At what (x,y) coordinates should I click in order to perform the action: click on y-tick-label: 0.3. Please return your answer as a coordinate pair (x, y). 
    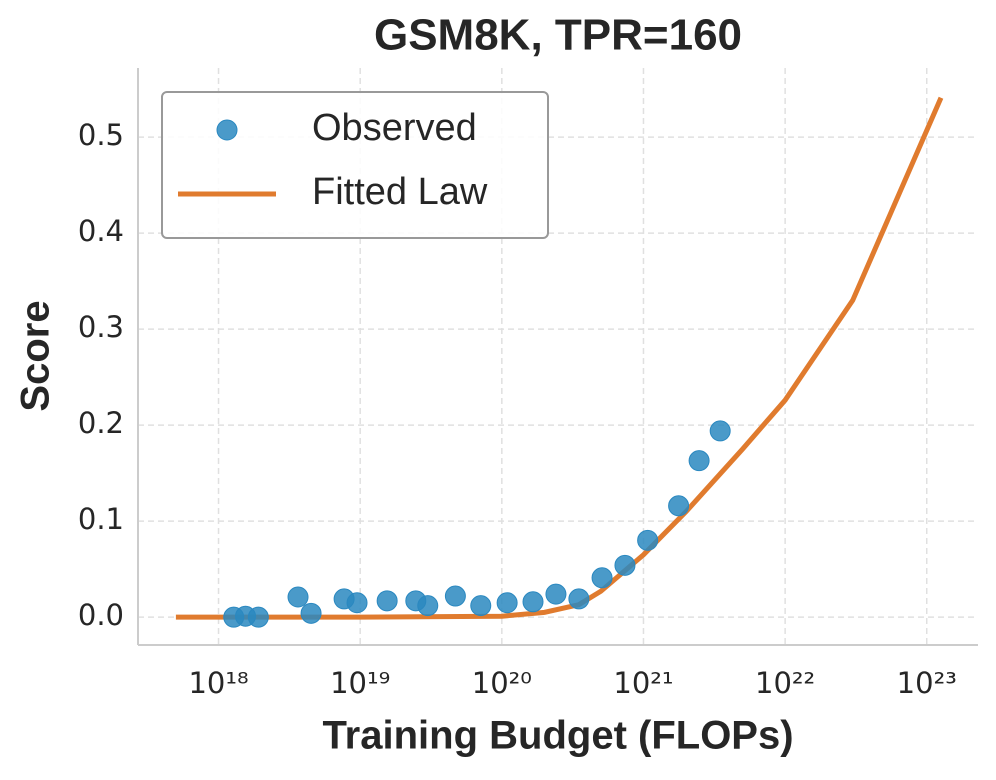
    Looking at the image, I should click on (101, 327).